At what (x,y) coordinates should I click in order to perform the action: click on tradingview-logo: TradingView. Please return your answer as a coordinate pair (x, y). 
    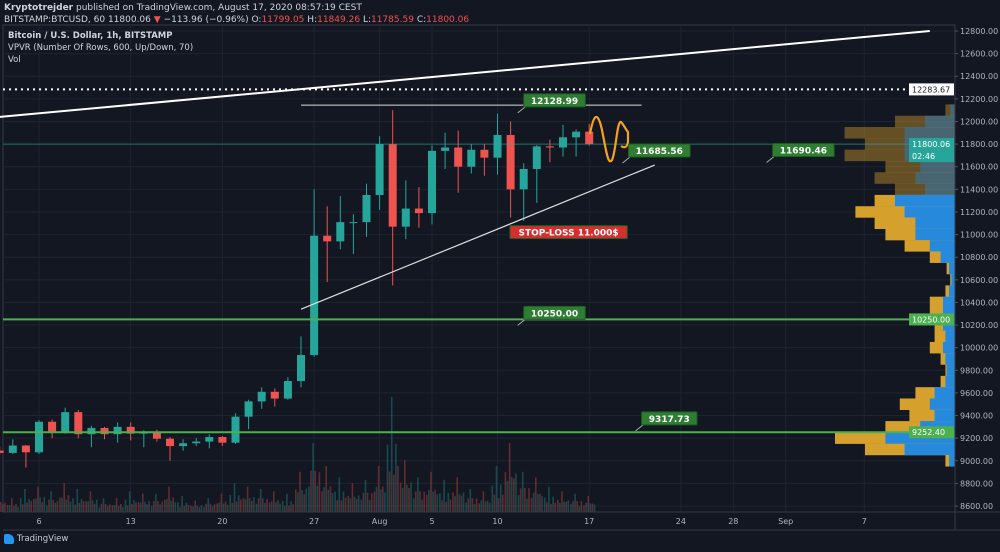
    Looking at the image, I should click on (36, 539).